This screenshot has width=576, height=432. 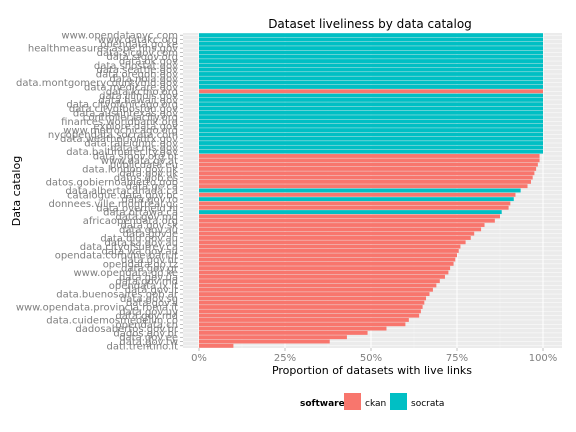 What do you see at coordinates (457, 358) in the screenshot?
I see `x-tick-label: 75%` at bounding box center [457, 358].